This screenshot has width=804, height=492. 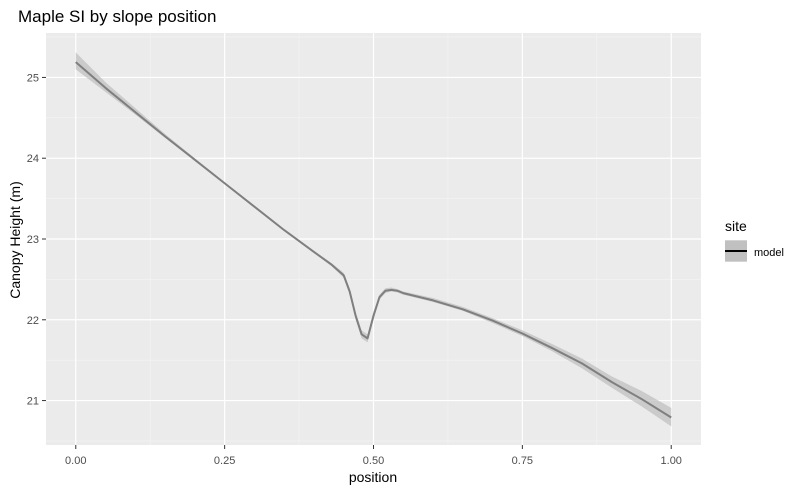 I want to click on x-axis-title: position, so click(x=373, y=477).